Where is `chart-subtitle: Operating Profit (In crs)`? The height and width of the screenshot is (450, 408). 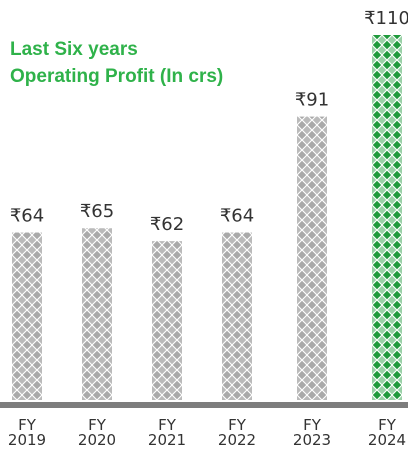
chart-subtitle: Operating Profit (In crs) is located at coordinates (116, 76).